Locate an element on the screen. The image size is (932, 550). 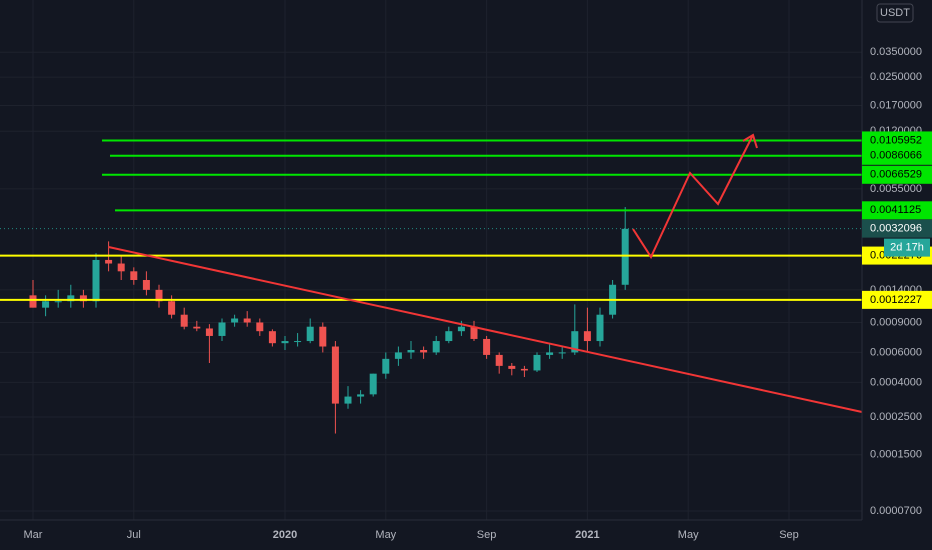
y-tick-label: 0.0350000 is located at coordinates (896, 52).